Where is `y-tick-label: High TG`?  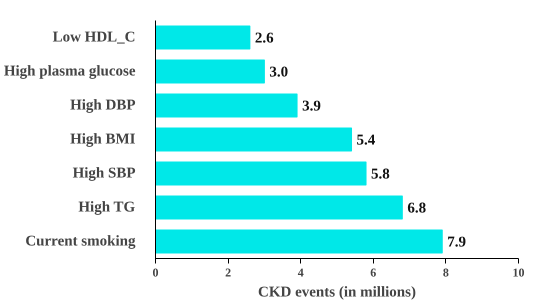
y-tick-label: High TG is located at coordinates (107, 208).